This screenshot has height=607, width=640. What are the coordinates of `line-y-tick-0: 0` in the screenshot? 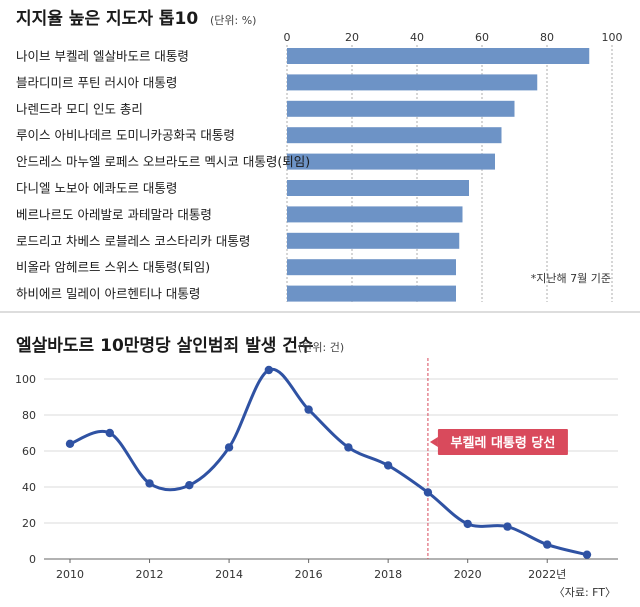 It's located at (32, 559).